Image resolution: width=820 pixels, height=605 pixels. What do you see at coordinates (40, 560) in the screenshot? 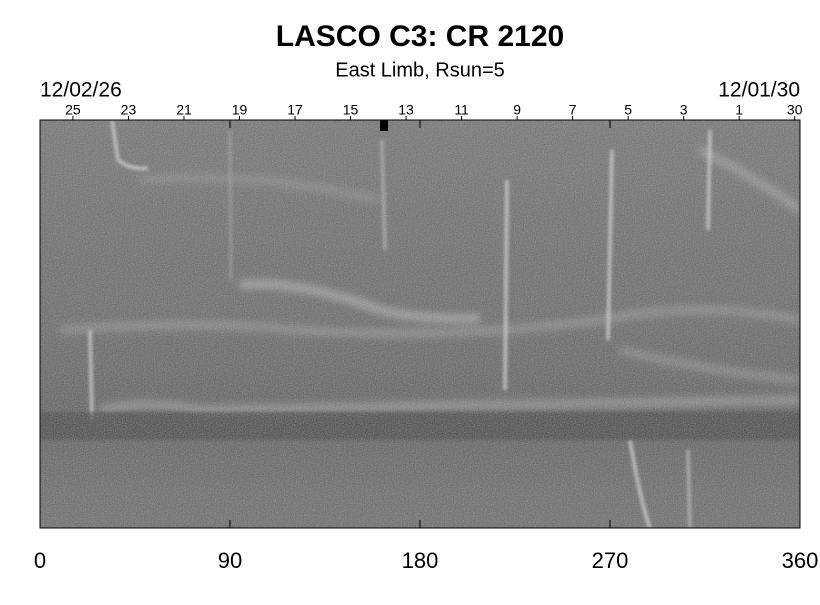
I see `x-tick-label: 0` at bounding box center [40, 560].